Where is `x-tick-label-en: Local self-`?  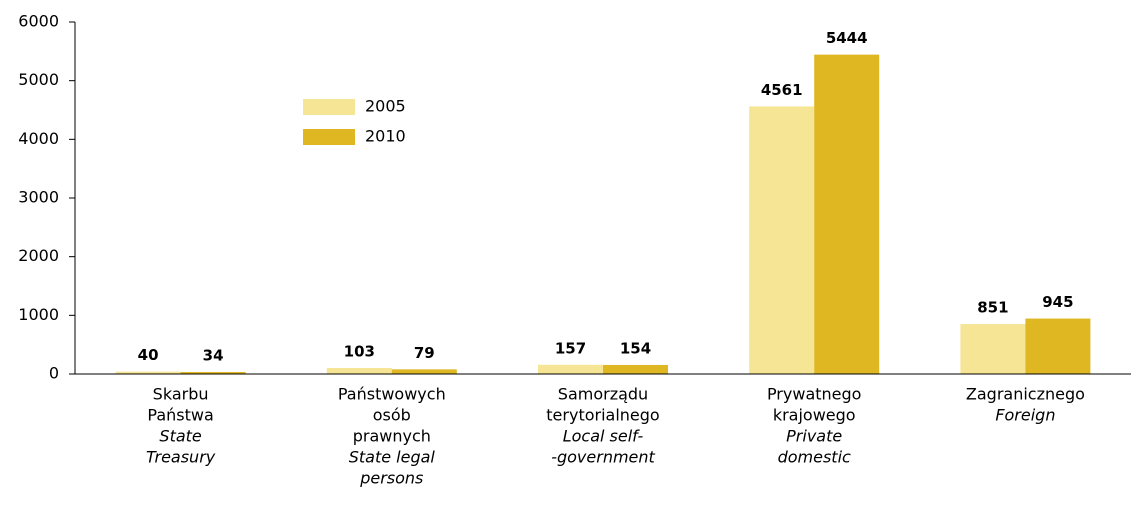 x-tick-label-en: Local self- is located at coordinates (603, 436).